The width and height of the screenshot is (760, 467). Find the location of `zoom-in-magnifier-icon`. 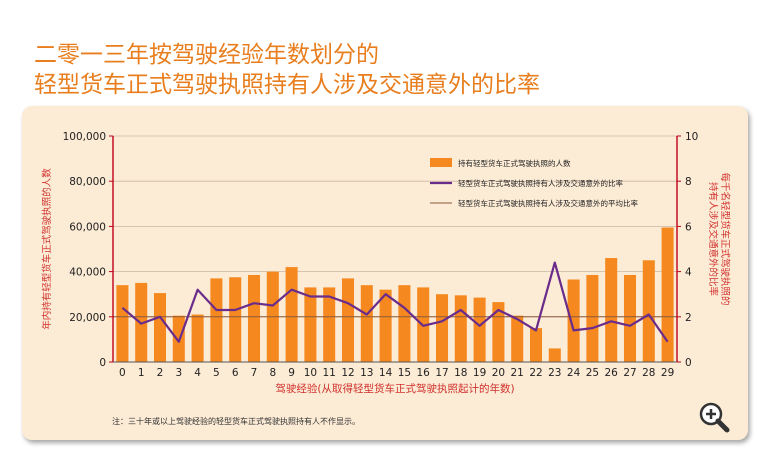

zoom-in-magnifier-icon is located at coordinates (714, 417).